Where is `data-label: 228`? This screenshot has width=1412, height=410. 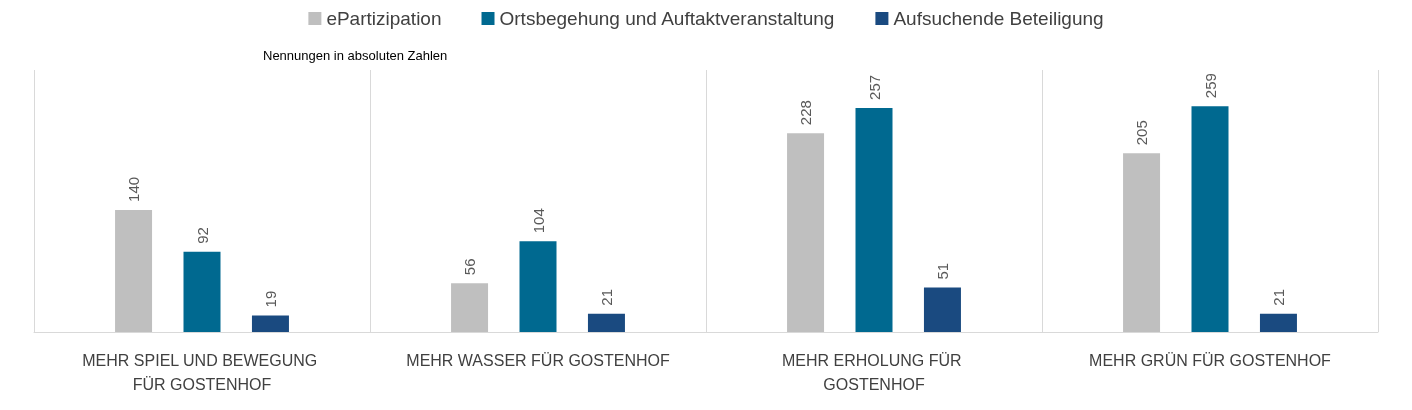
data-label: 228 is located at coordinates (806, 113).